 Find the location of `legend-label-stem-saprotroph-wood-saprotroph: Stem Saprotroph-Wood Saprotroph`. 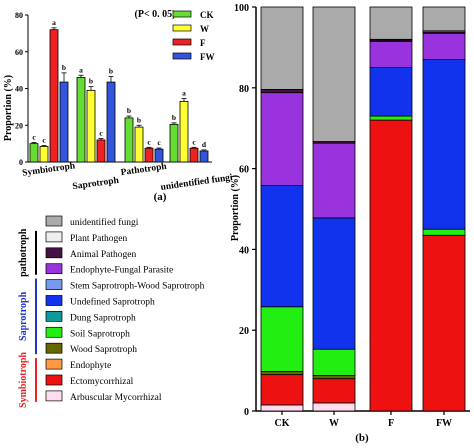

legend-label-stem-saprotroph-wood-saprotroph: Stem Saprotroph-Wood Saprotroph is located at coordinates (137, 287).